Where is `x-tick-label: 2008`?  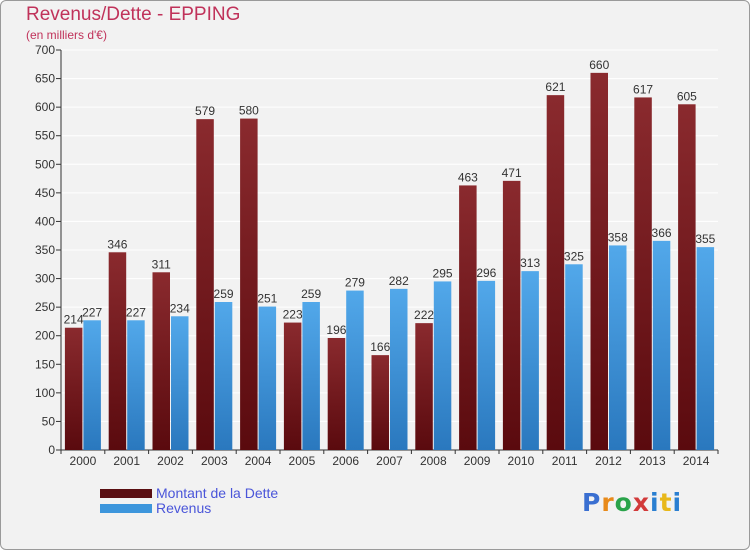 x-tick-label: 2008 is located at coordinates (433, 461).